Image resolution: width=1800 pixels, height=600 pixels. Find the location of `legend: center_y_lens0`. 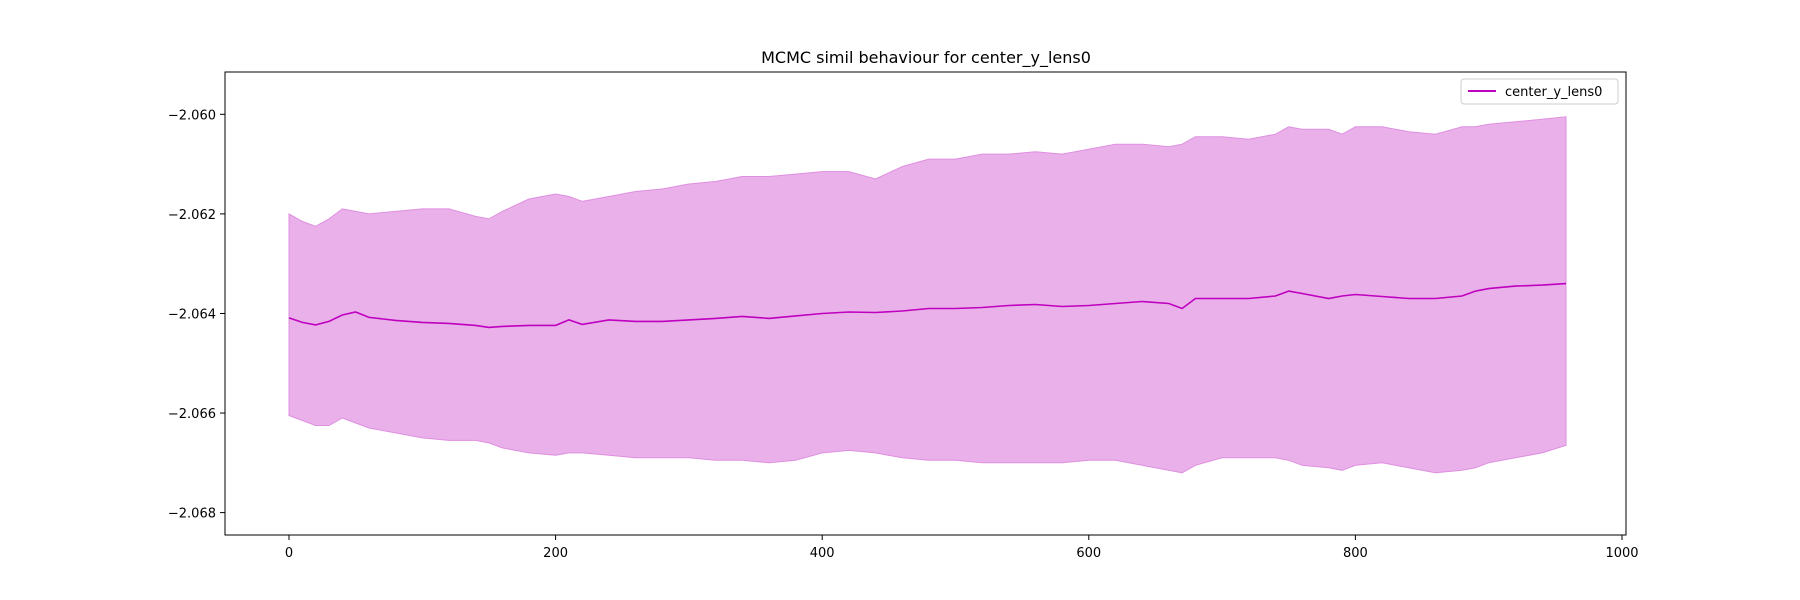

legend: center_y_lens0 is located at coordinates (1539, 91).